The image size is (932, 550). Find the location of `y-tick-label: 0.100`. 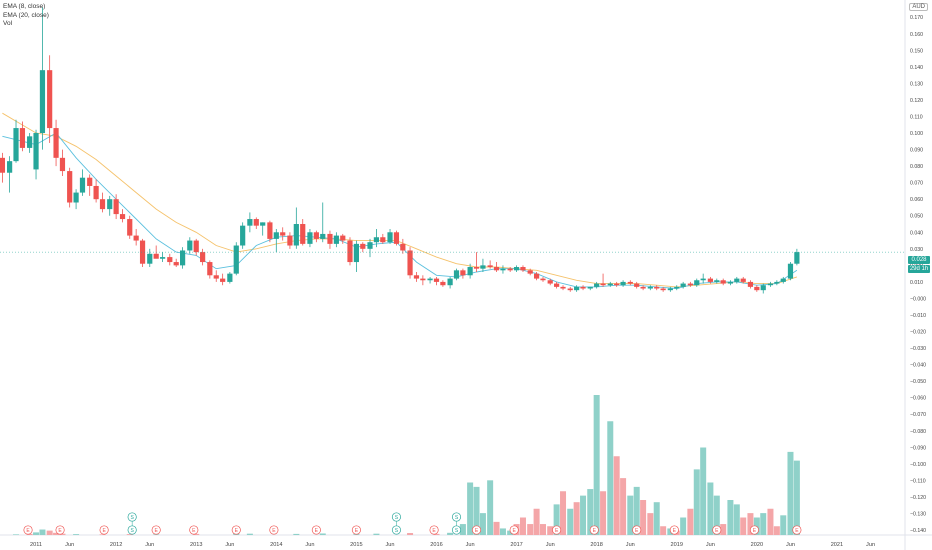

y-tick-label: 0.100 is located at coordinates (916, 134).